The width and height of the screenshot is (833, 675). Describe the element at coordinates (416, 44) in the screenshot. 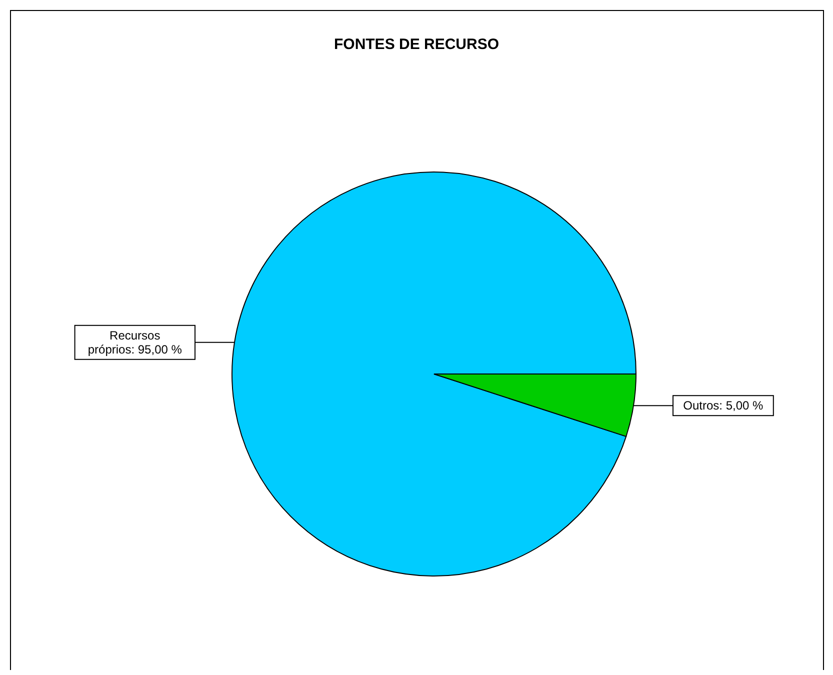

I see `chart-title: FONTES DE RECURSO` at that location.